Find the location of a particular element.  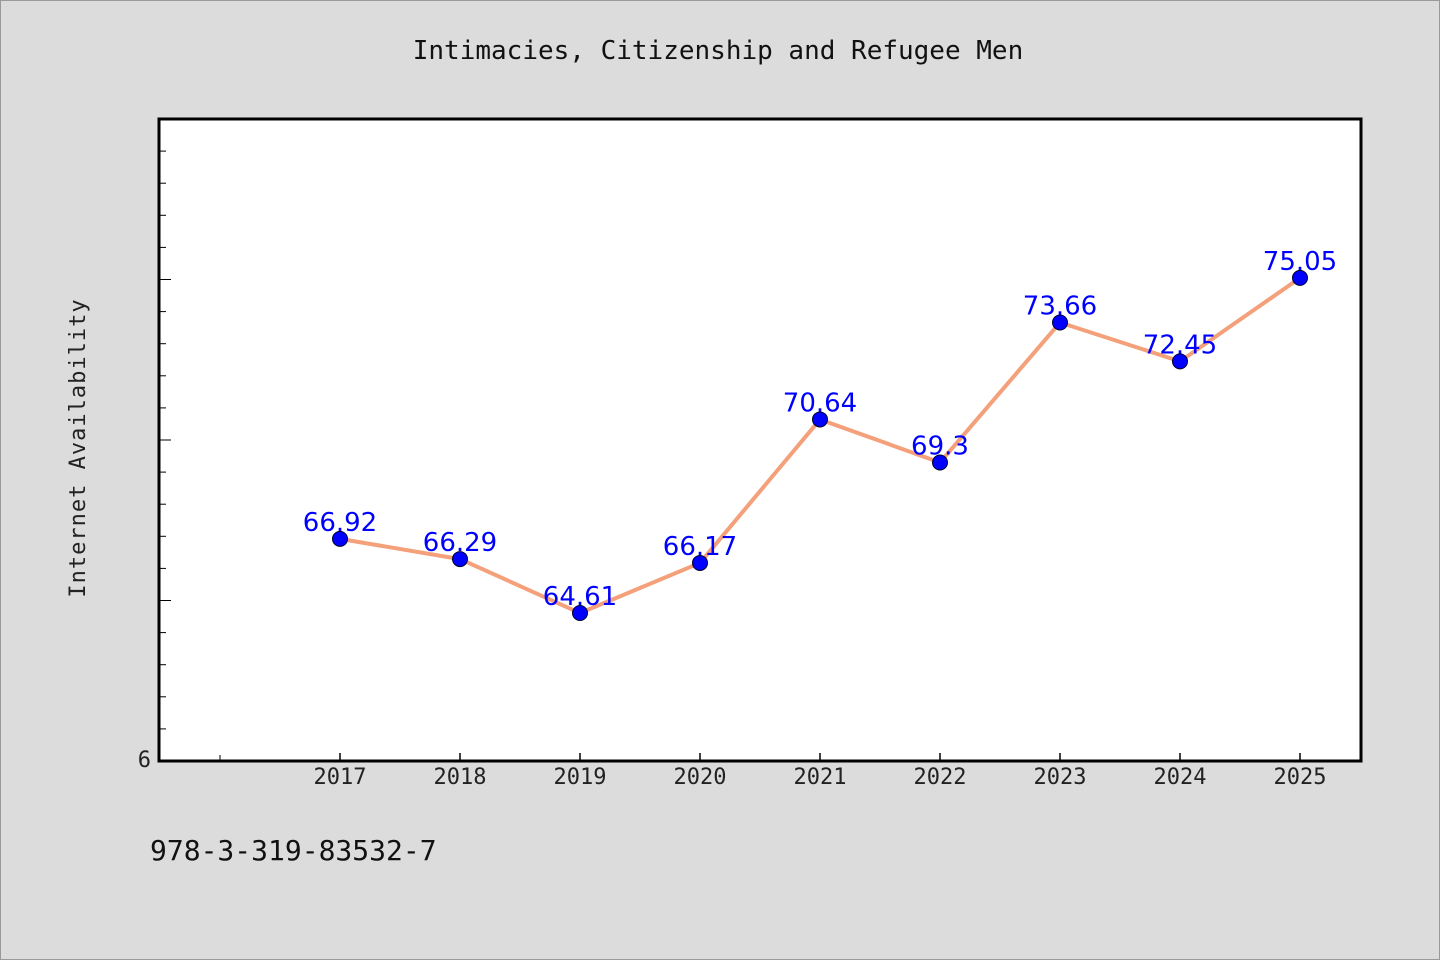

x-tick-label: 2019 is located at coordinates (580, 777).